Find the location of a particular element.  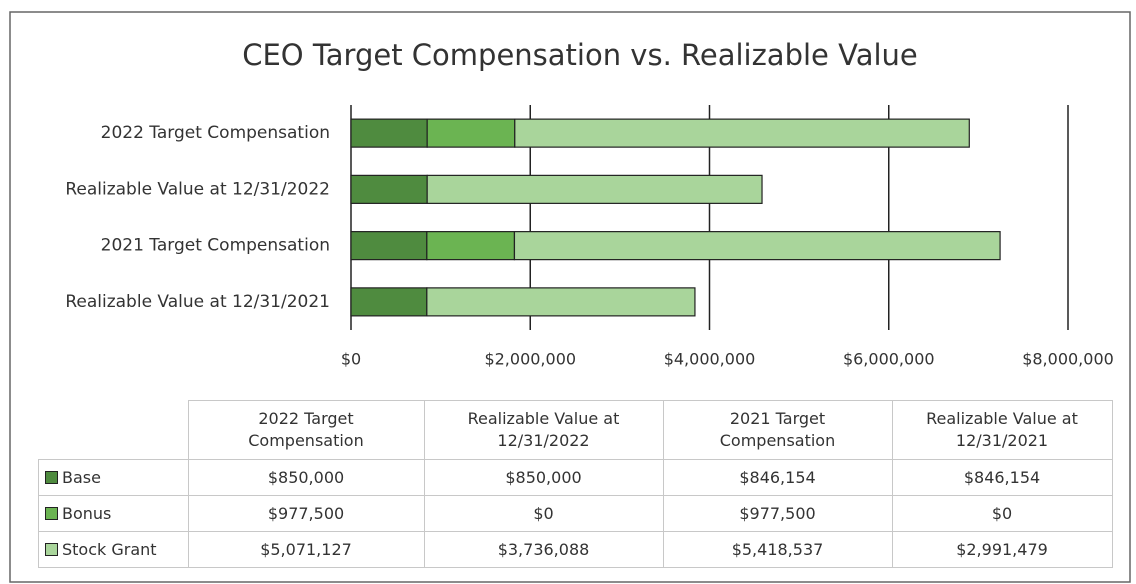

y-tick-label: 2021 Target Compensation is located at coordinates (215, 246).